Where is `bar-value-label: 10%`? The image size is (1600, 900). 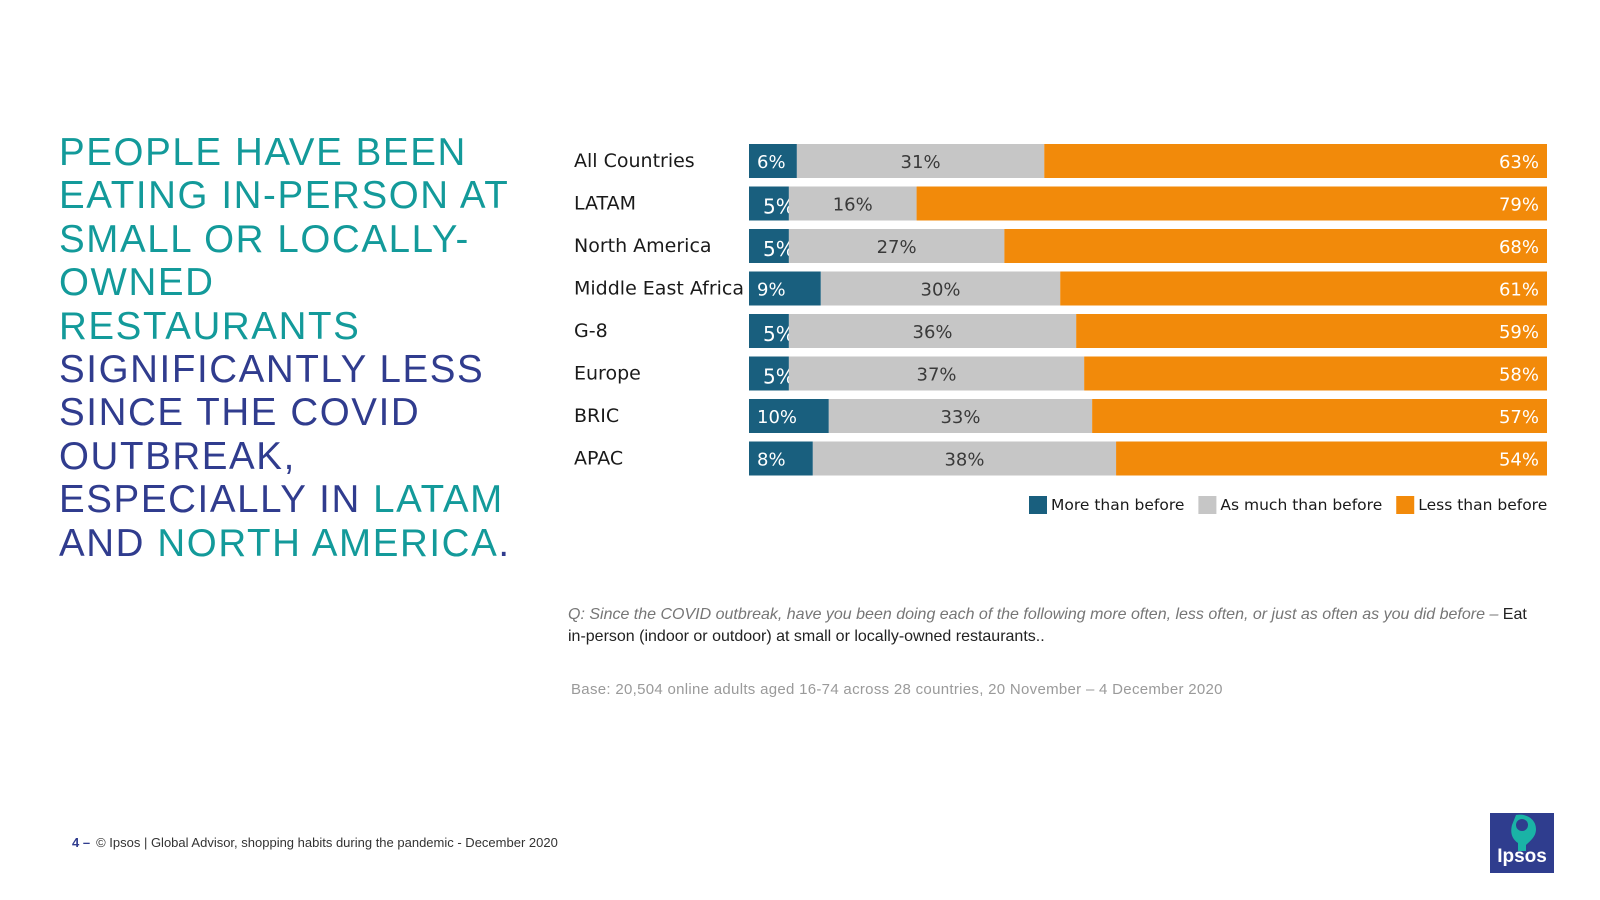
bar-value-label: 10% is located at coordinates (777, 417).